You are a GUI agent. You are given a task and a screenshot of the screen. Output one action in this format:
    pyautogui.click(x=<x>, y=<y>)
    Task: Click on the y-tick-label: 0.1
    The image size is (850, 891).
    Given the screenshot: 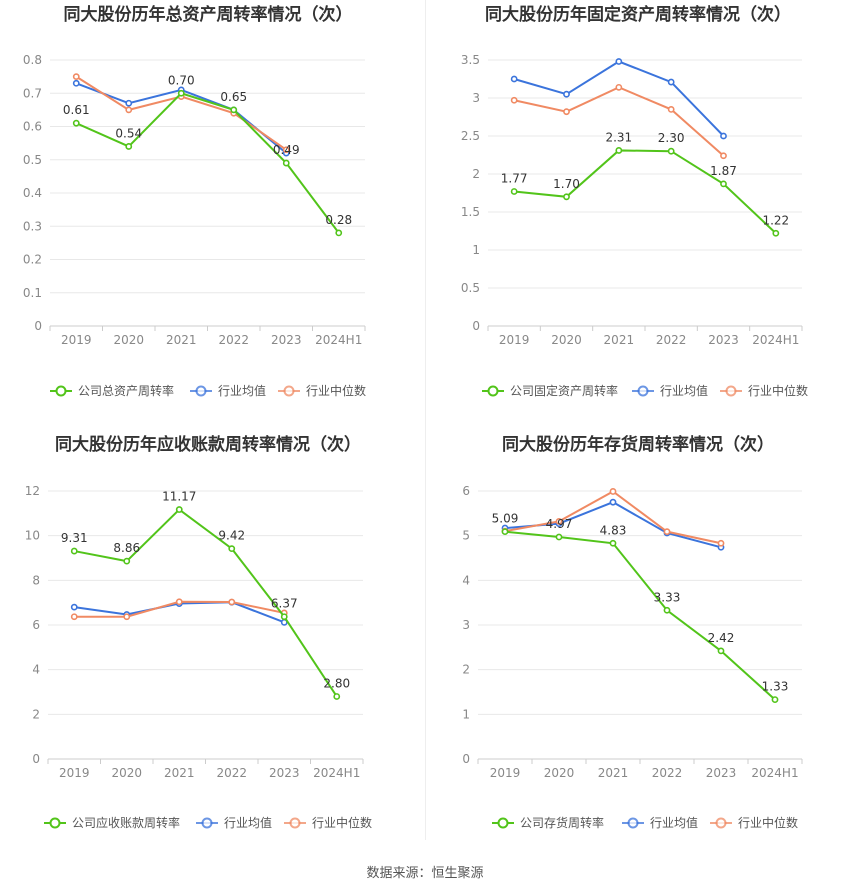 What is the action you would take?
    pyautogui.click(x=32, y=293)
    